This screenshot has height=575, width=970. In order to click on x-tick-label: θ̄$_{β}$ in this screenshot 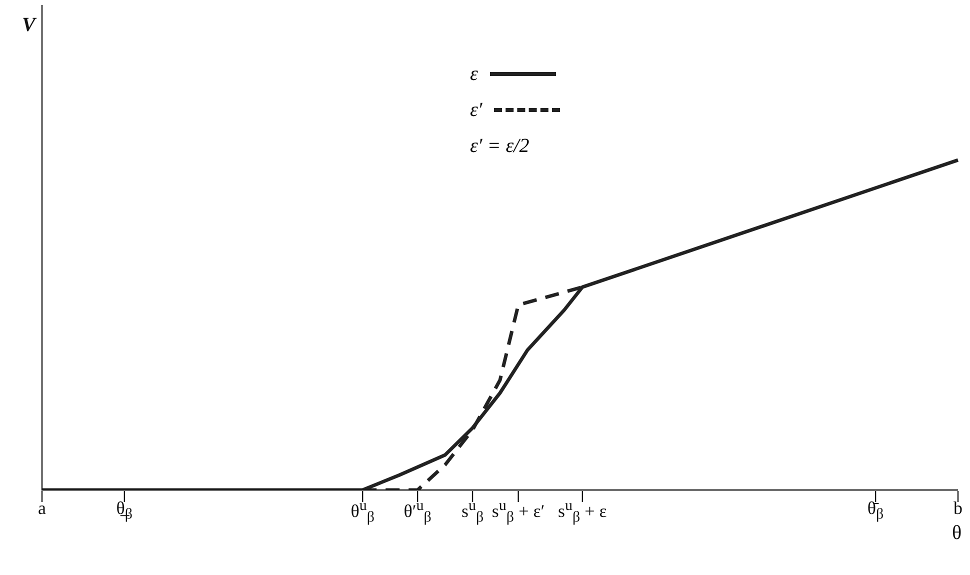, I will do `click(875, 511)`.